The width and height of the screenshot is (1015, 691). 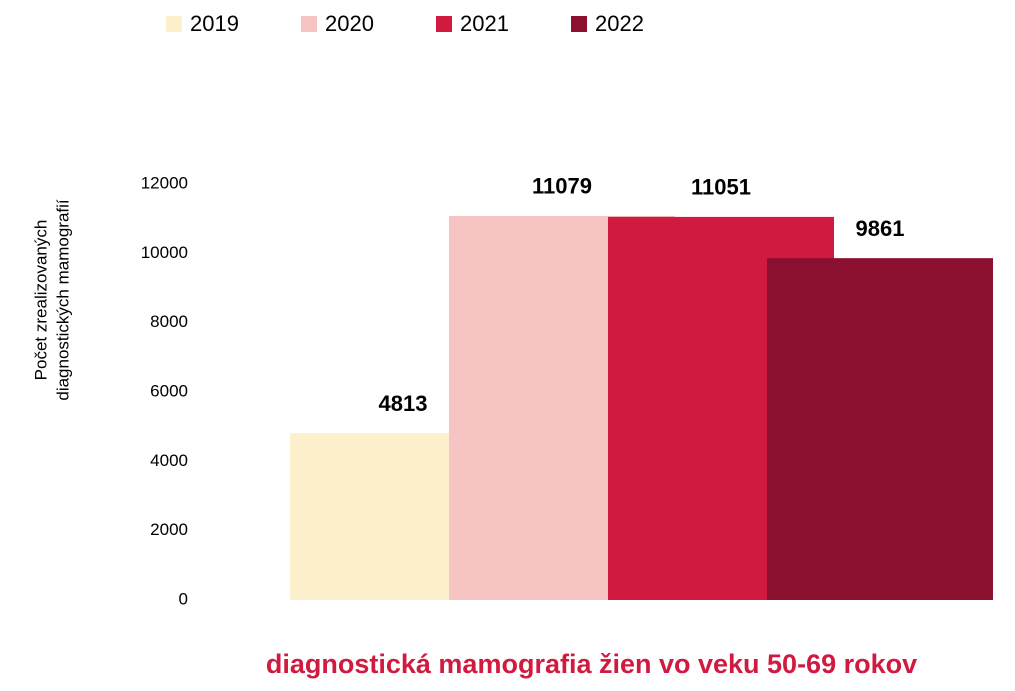 What do you see at coordinates (164, 252) in the screenshot?
I see `y-tick-label: 10000` at bounding box center [164, 252].